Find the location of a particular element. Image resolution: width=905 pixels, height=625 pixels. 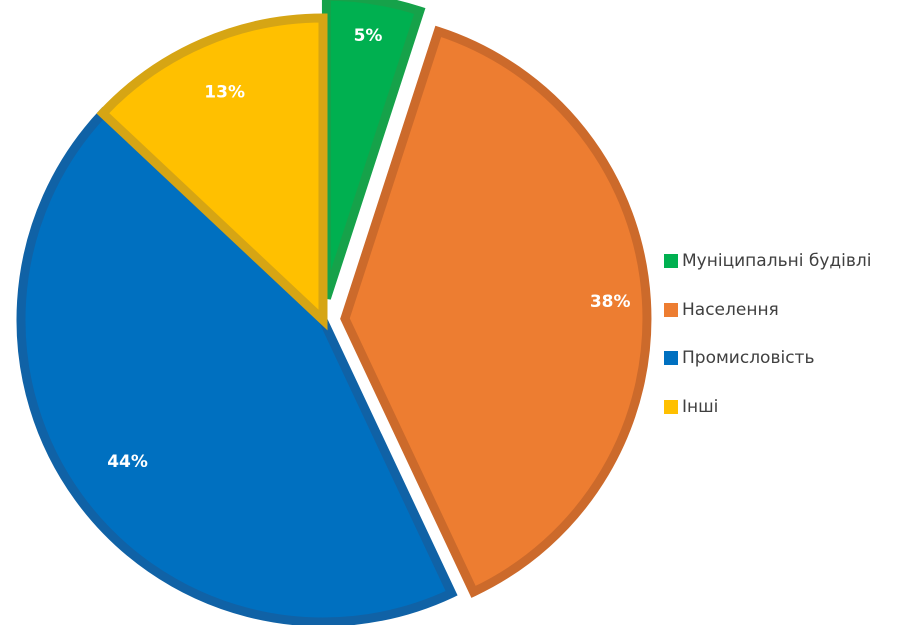

data-label-1: 38% is located at coordinates (610, 302).